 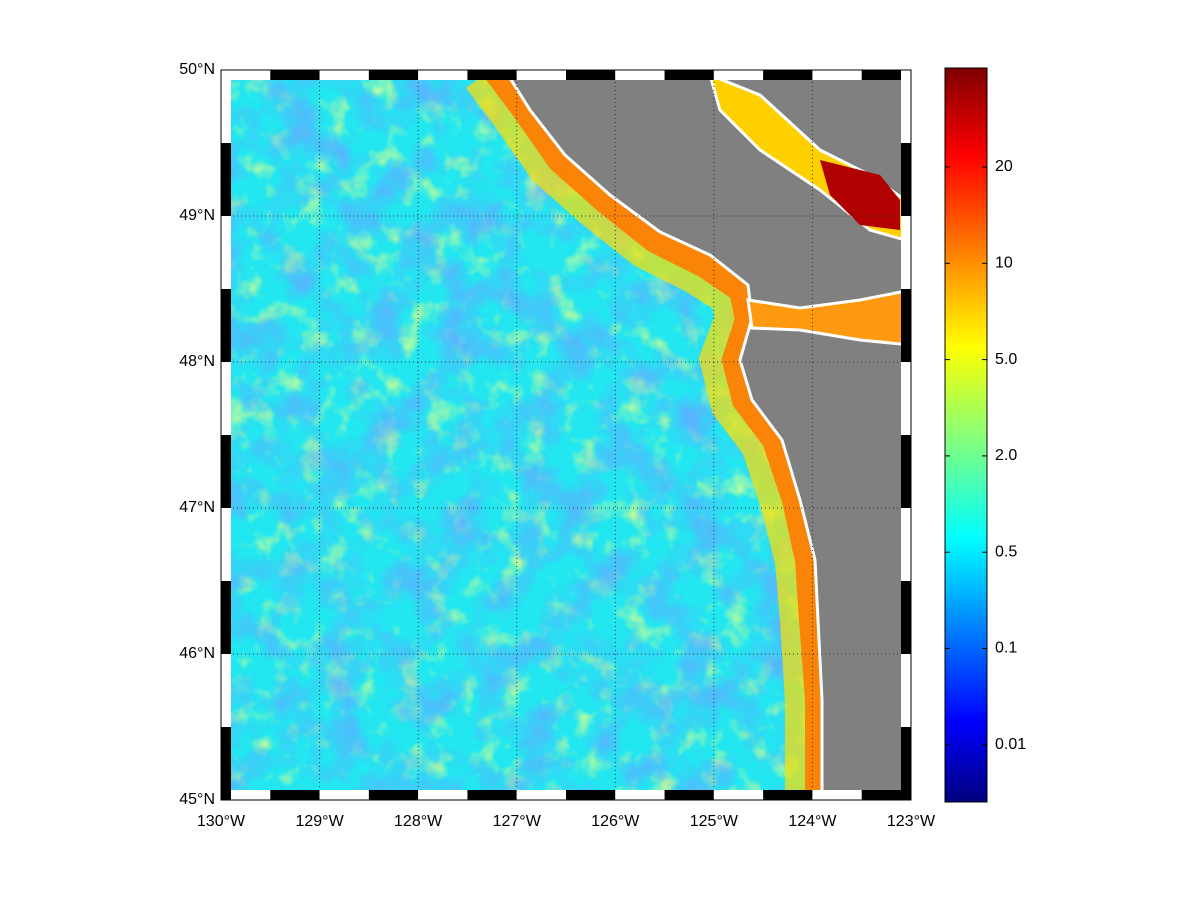 What do you see at coordinates (197, 653) in the screenshot?
I see `lat-label: 46°N` at bounding box center [197, 653].